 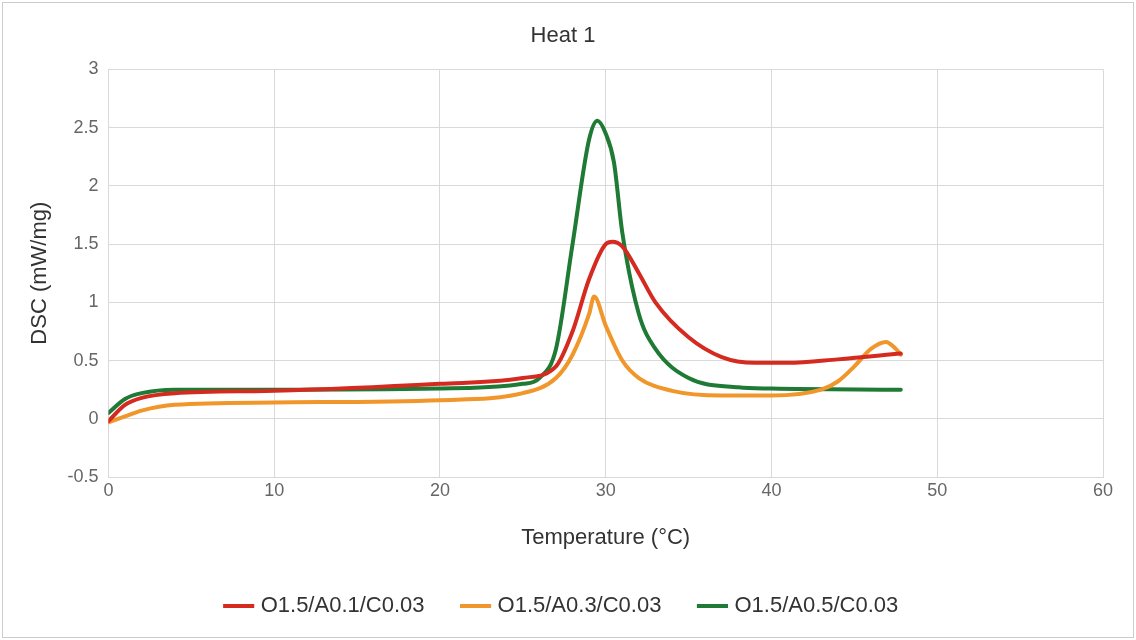 What do you see at coordinates (93, 184) in the screenshot?
I see `y-tick-label: 2` at bounding box center [93, 184].